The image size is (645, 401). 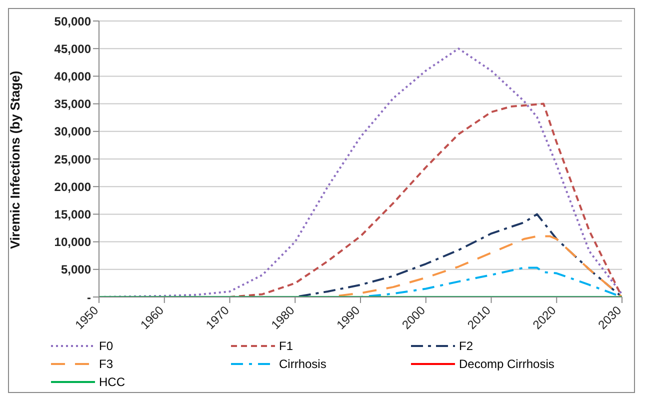 I want to click on y-tick-label: -, so click(x=89, y=297).